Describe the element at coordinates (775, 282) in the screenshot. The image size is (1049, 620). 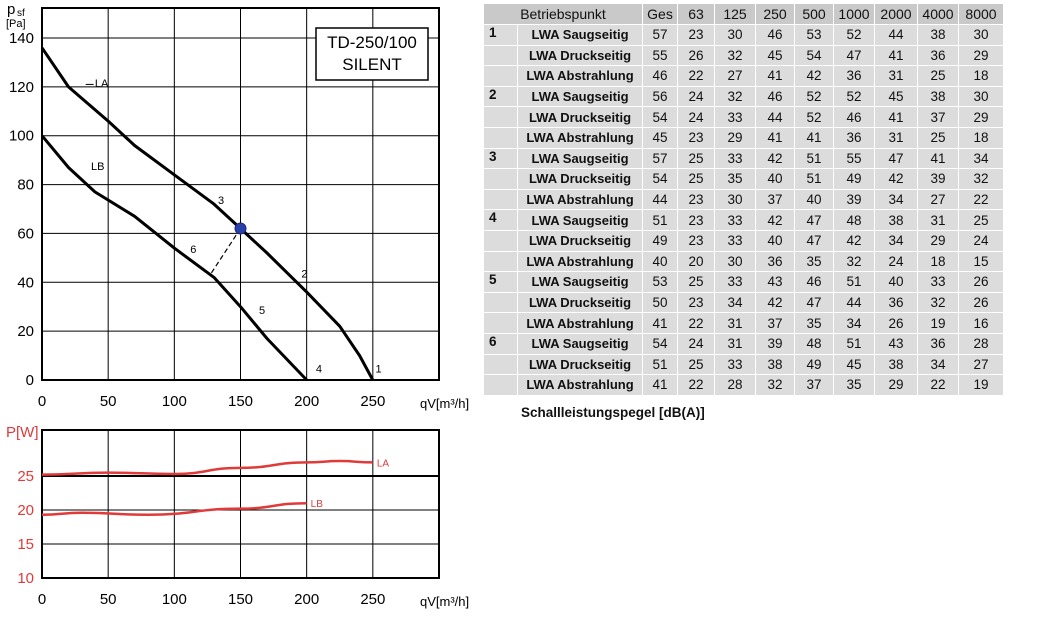
I see `table-cell: 43` at that location.